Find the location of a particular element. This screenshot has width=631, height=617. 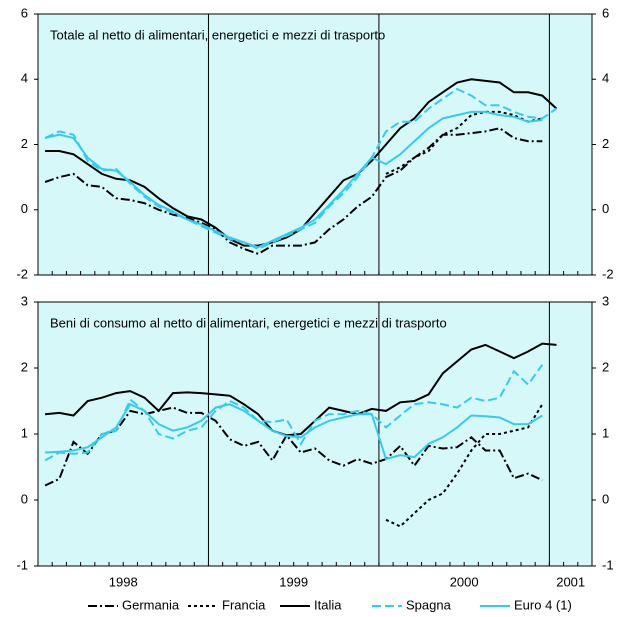

legend-label: Spagna is located at coordinates (429, 604).